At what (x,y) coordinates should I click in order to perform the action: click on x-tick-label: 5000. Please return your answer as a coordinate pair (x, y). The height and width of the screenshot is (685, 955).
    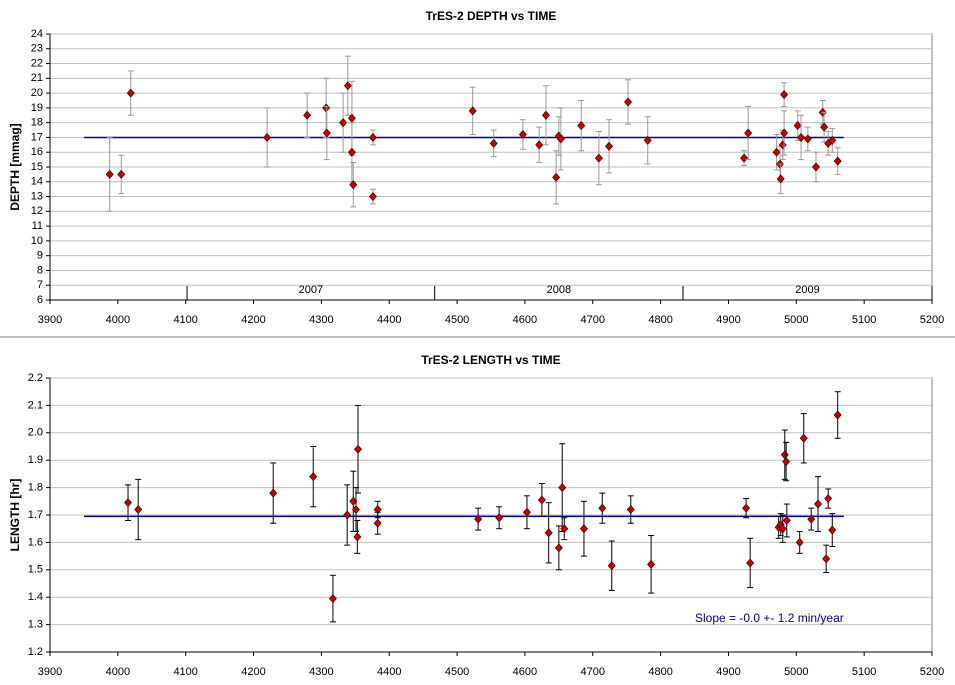
    Looking at the image, I should click on (796, 320).